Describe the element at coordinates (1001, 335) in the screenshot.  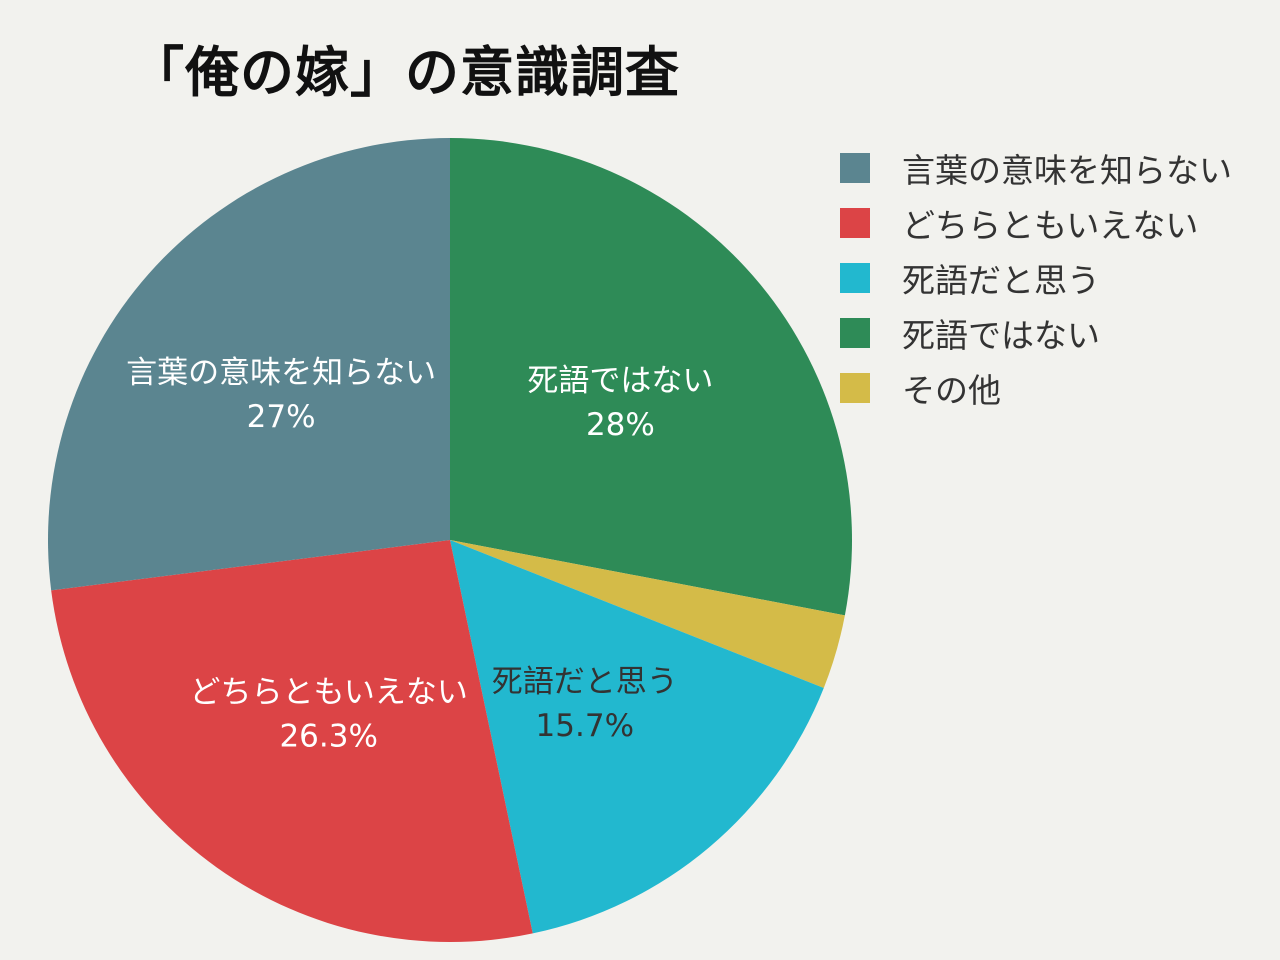
I see `legend-label: 死語ではない` at that location.